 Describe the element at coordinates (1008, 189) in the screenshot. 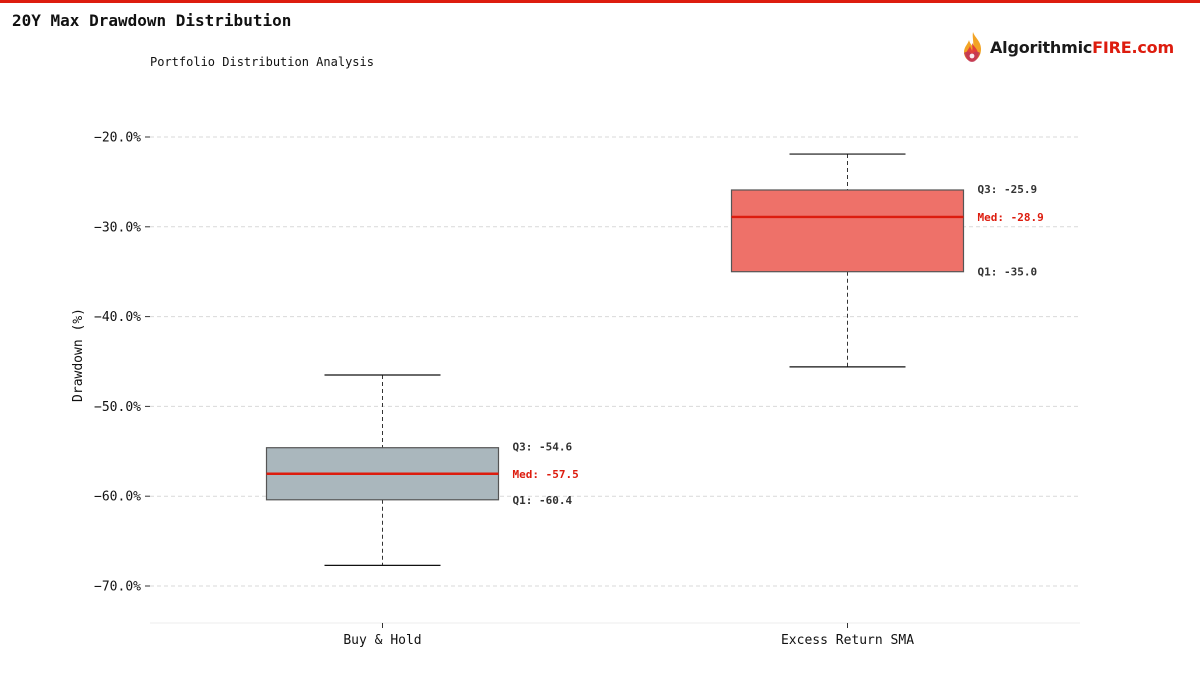

I see `q3-label: Q3: -25.9` at that location.